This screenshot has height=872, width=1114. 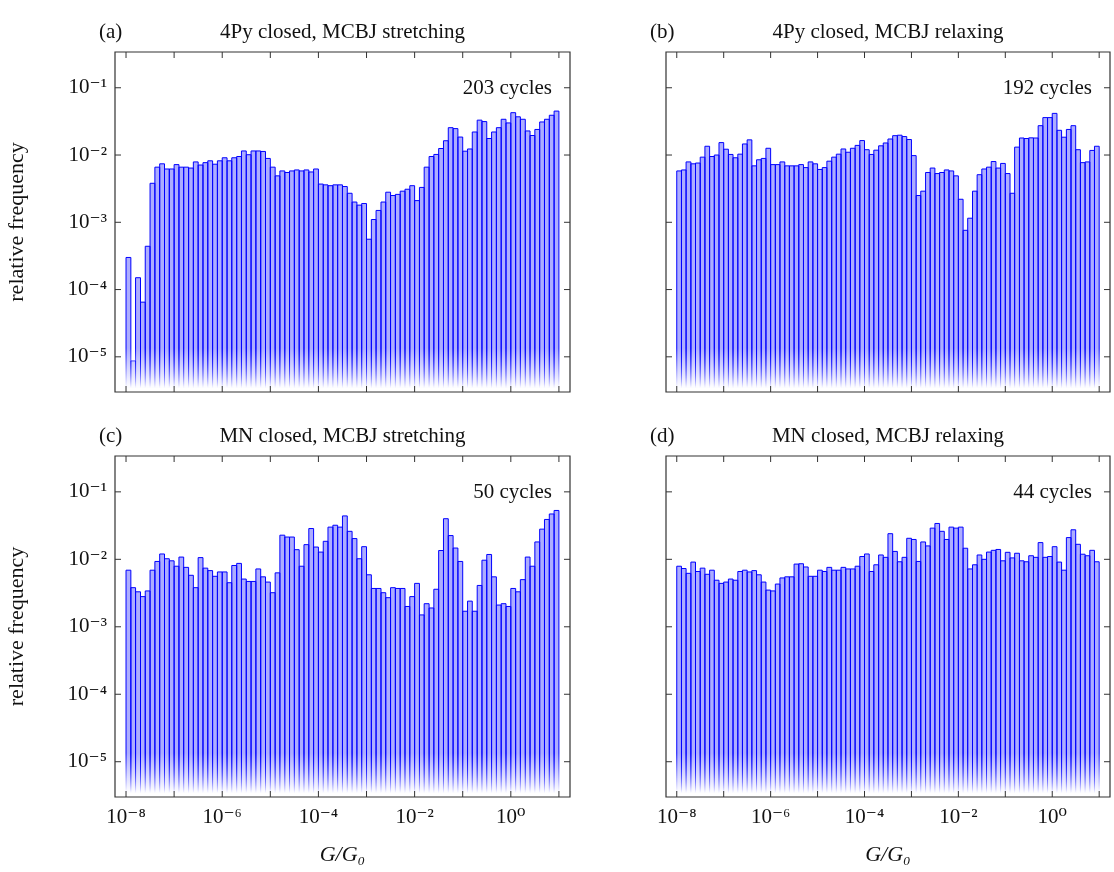 What do you see at coordinates (512, 491) in the screenshot?
I see `annotation: 50 cycles` at bounding box center [512, 491].